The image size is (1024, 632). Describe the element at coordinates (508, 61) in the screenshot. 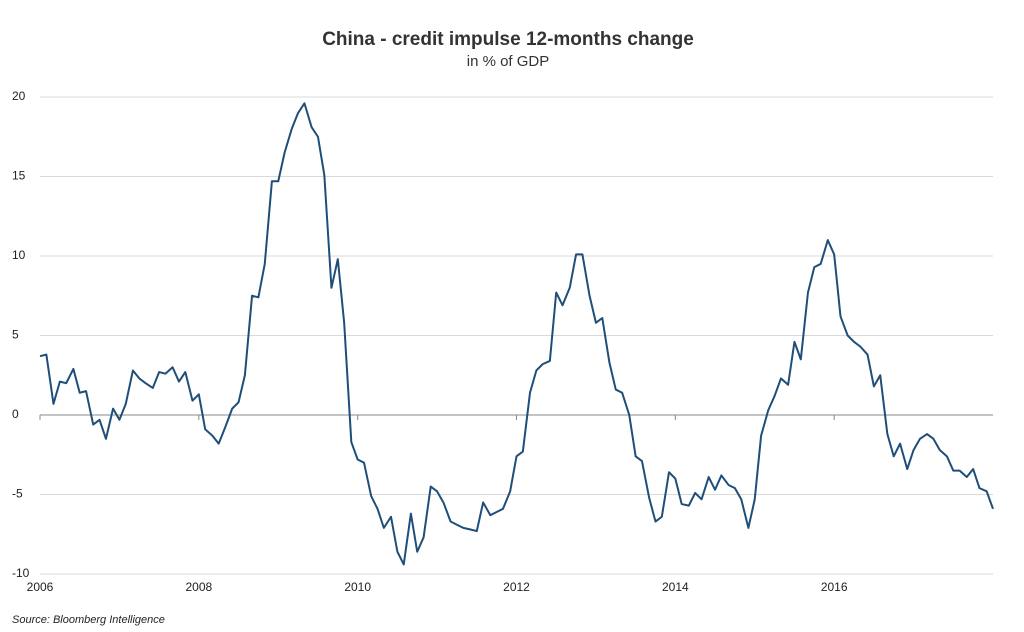

I see `chart-subtitle: in % of GDP` at that location.